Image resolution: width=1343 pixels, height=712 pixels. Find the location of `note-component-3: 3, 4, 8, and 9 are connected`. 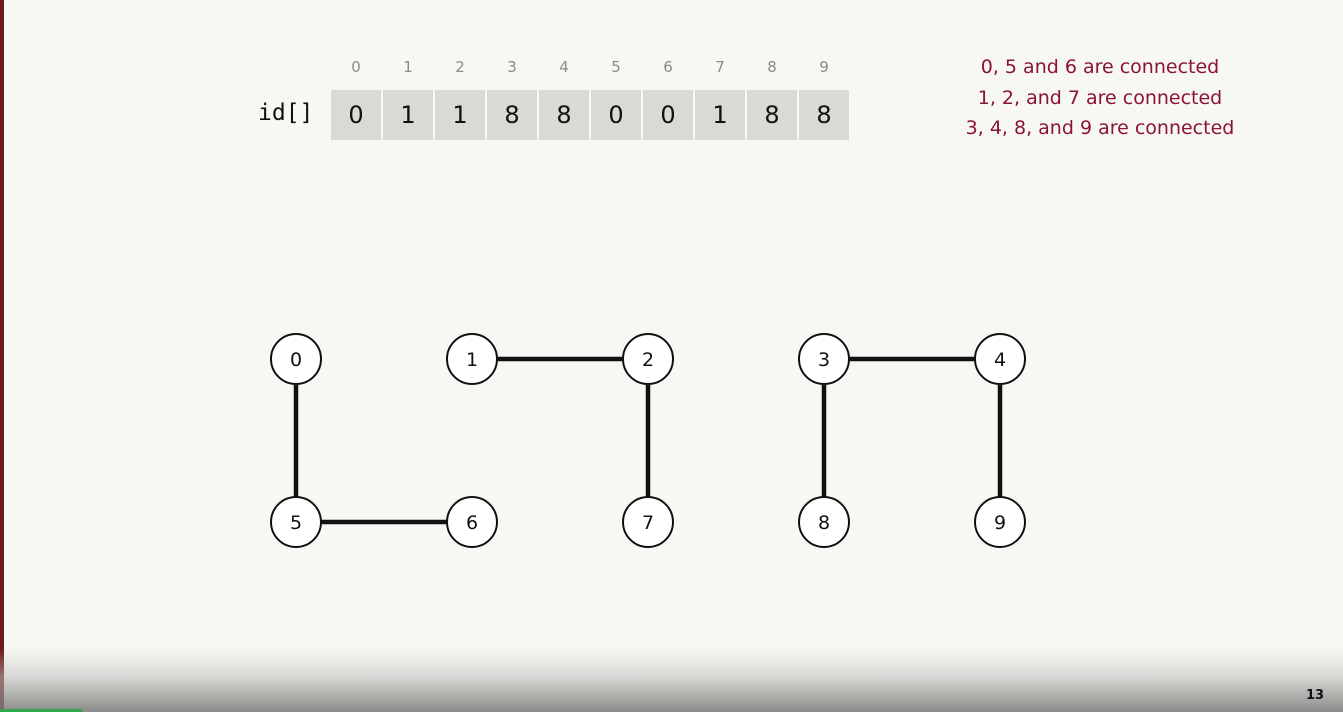

note-component-3: 3, 4, 8, and 9 are connected is located at coordinates (1100, 128).